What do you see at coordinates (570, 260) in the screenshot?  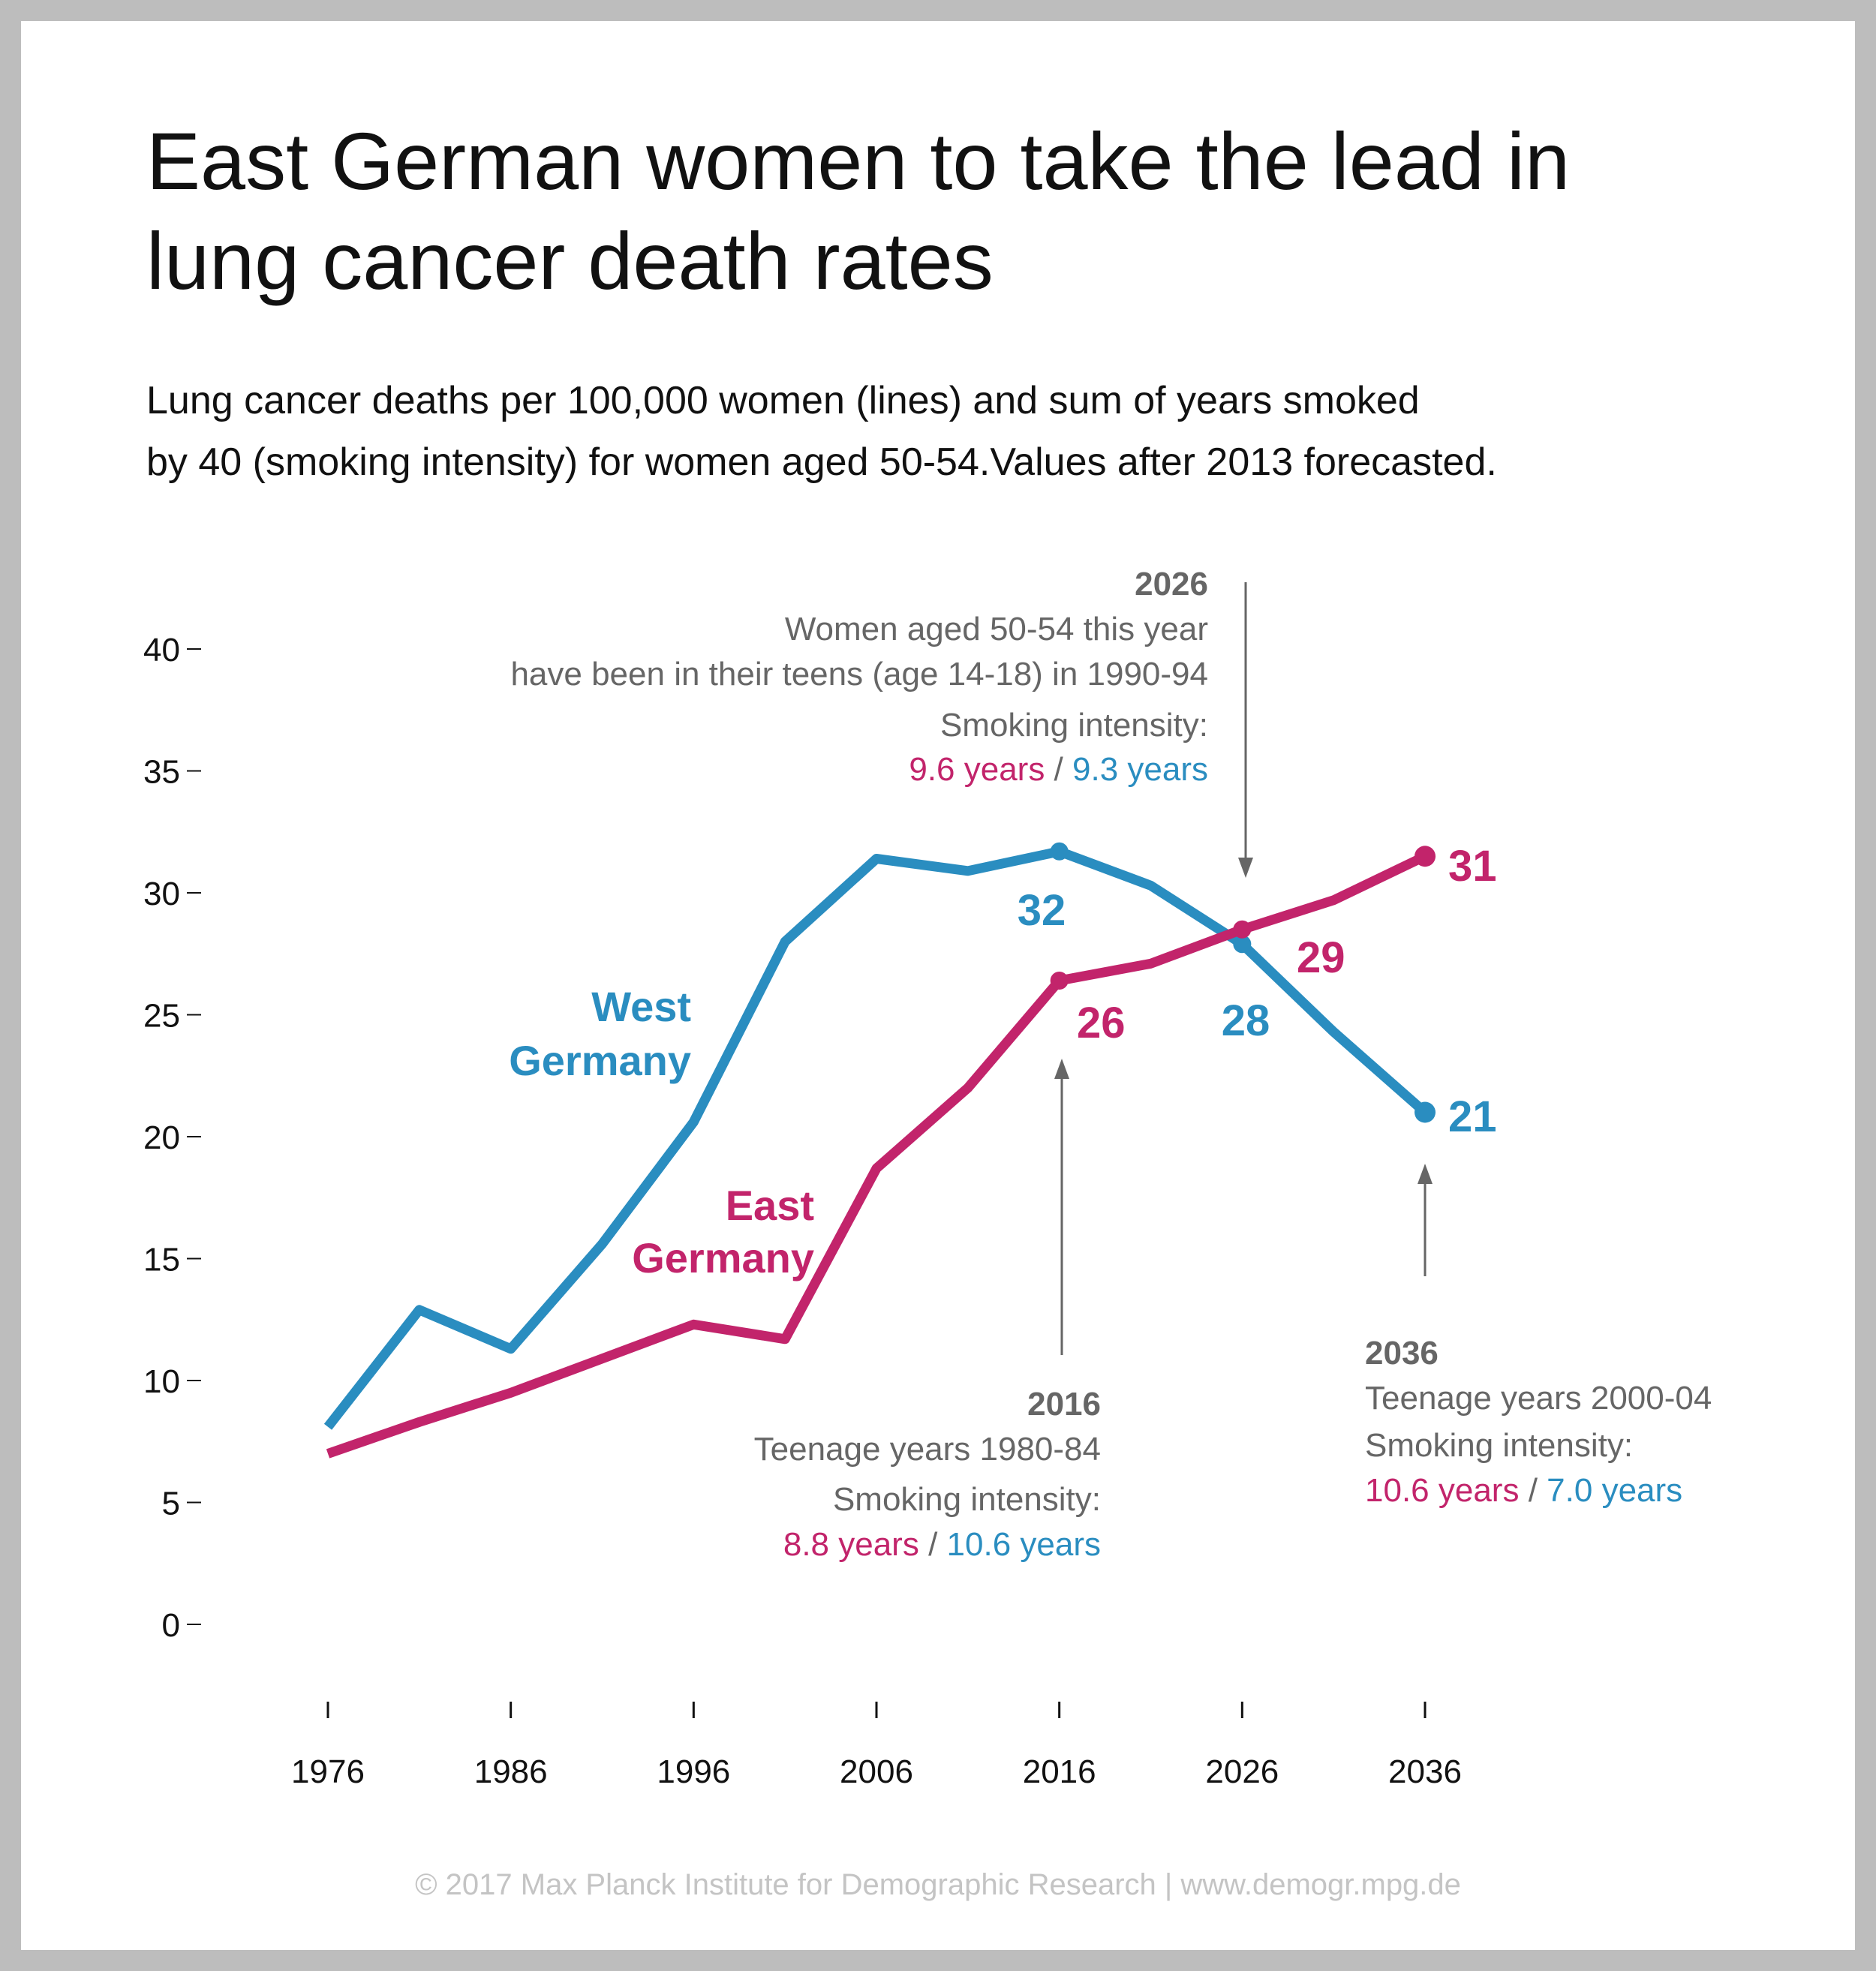 I see `title-line-2: lung cancer death rates` at bounding box center [570, 260].